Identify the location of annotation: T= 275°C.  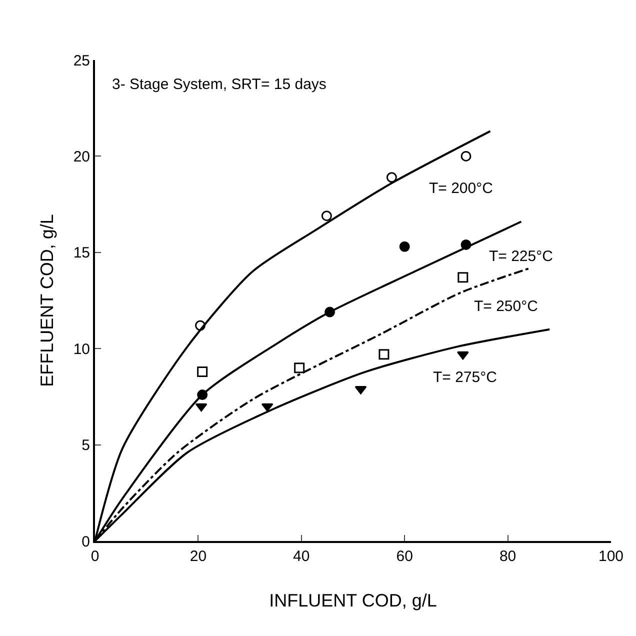
(465, 377).